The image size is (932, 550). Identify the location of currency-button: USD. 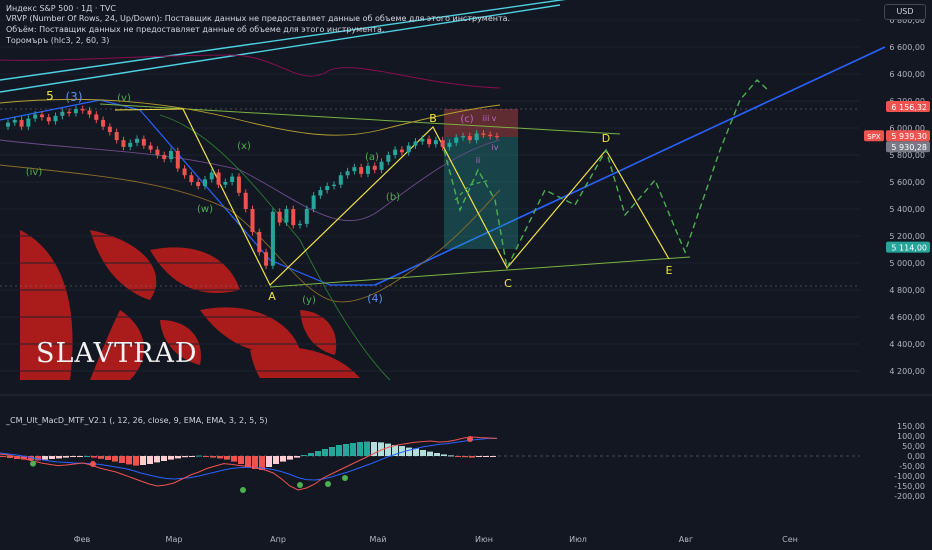
(905, 12).